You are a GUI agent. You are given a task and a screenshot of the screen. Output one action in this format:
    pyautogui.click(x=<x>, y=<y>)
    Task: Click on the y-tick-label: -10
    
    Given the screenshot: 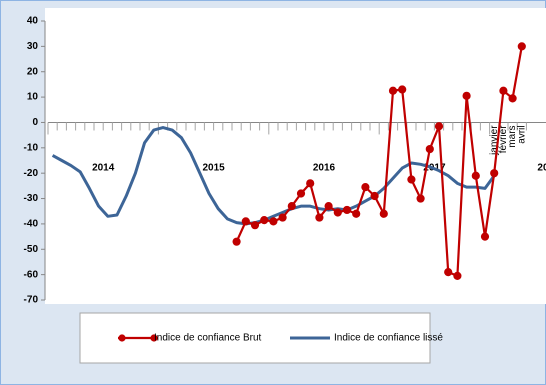 What is the action you would take?
    pyautogui.click(x=31, y=147)
    